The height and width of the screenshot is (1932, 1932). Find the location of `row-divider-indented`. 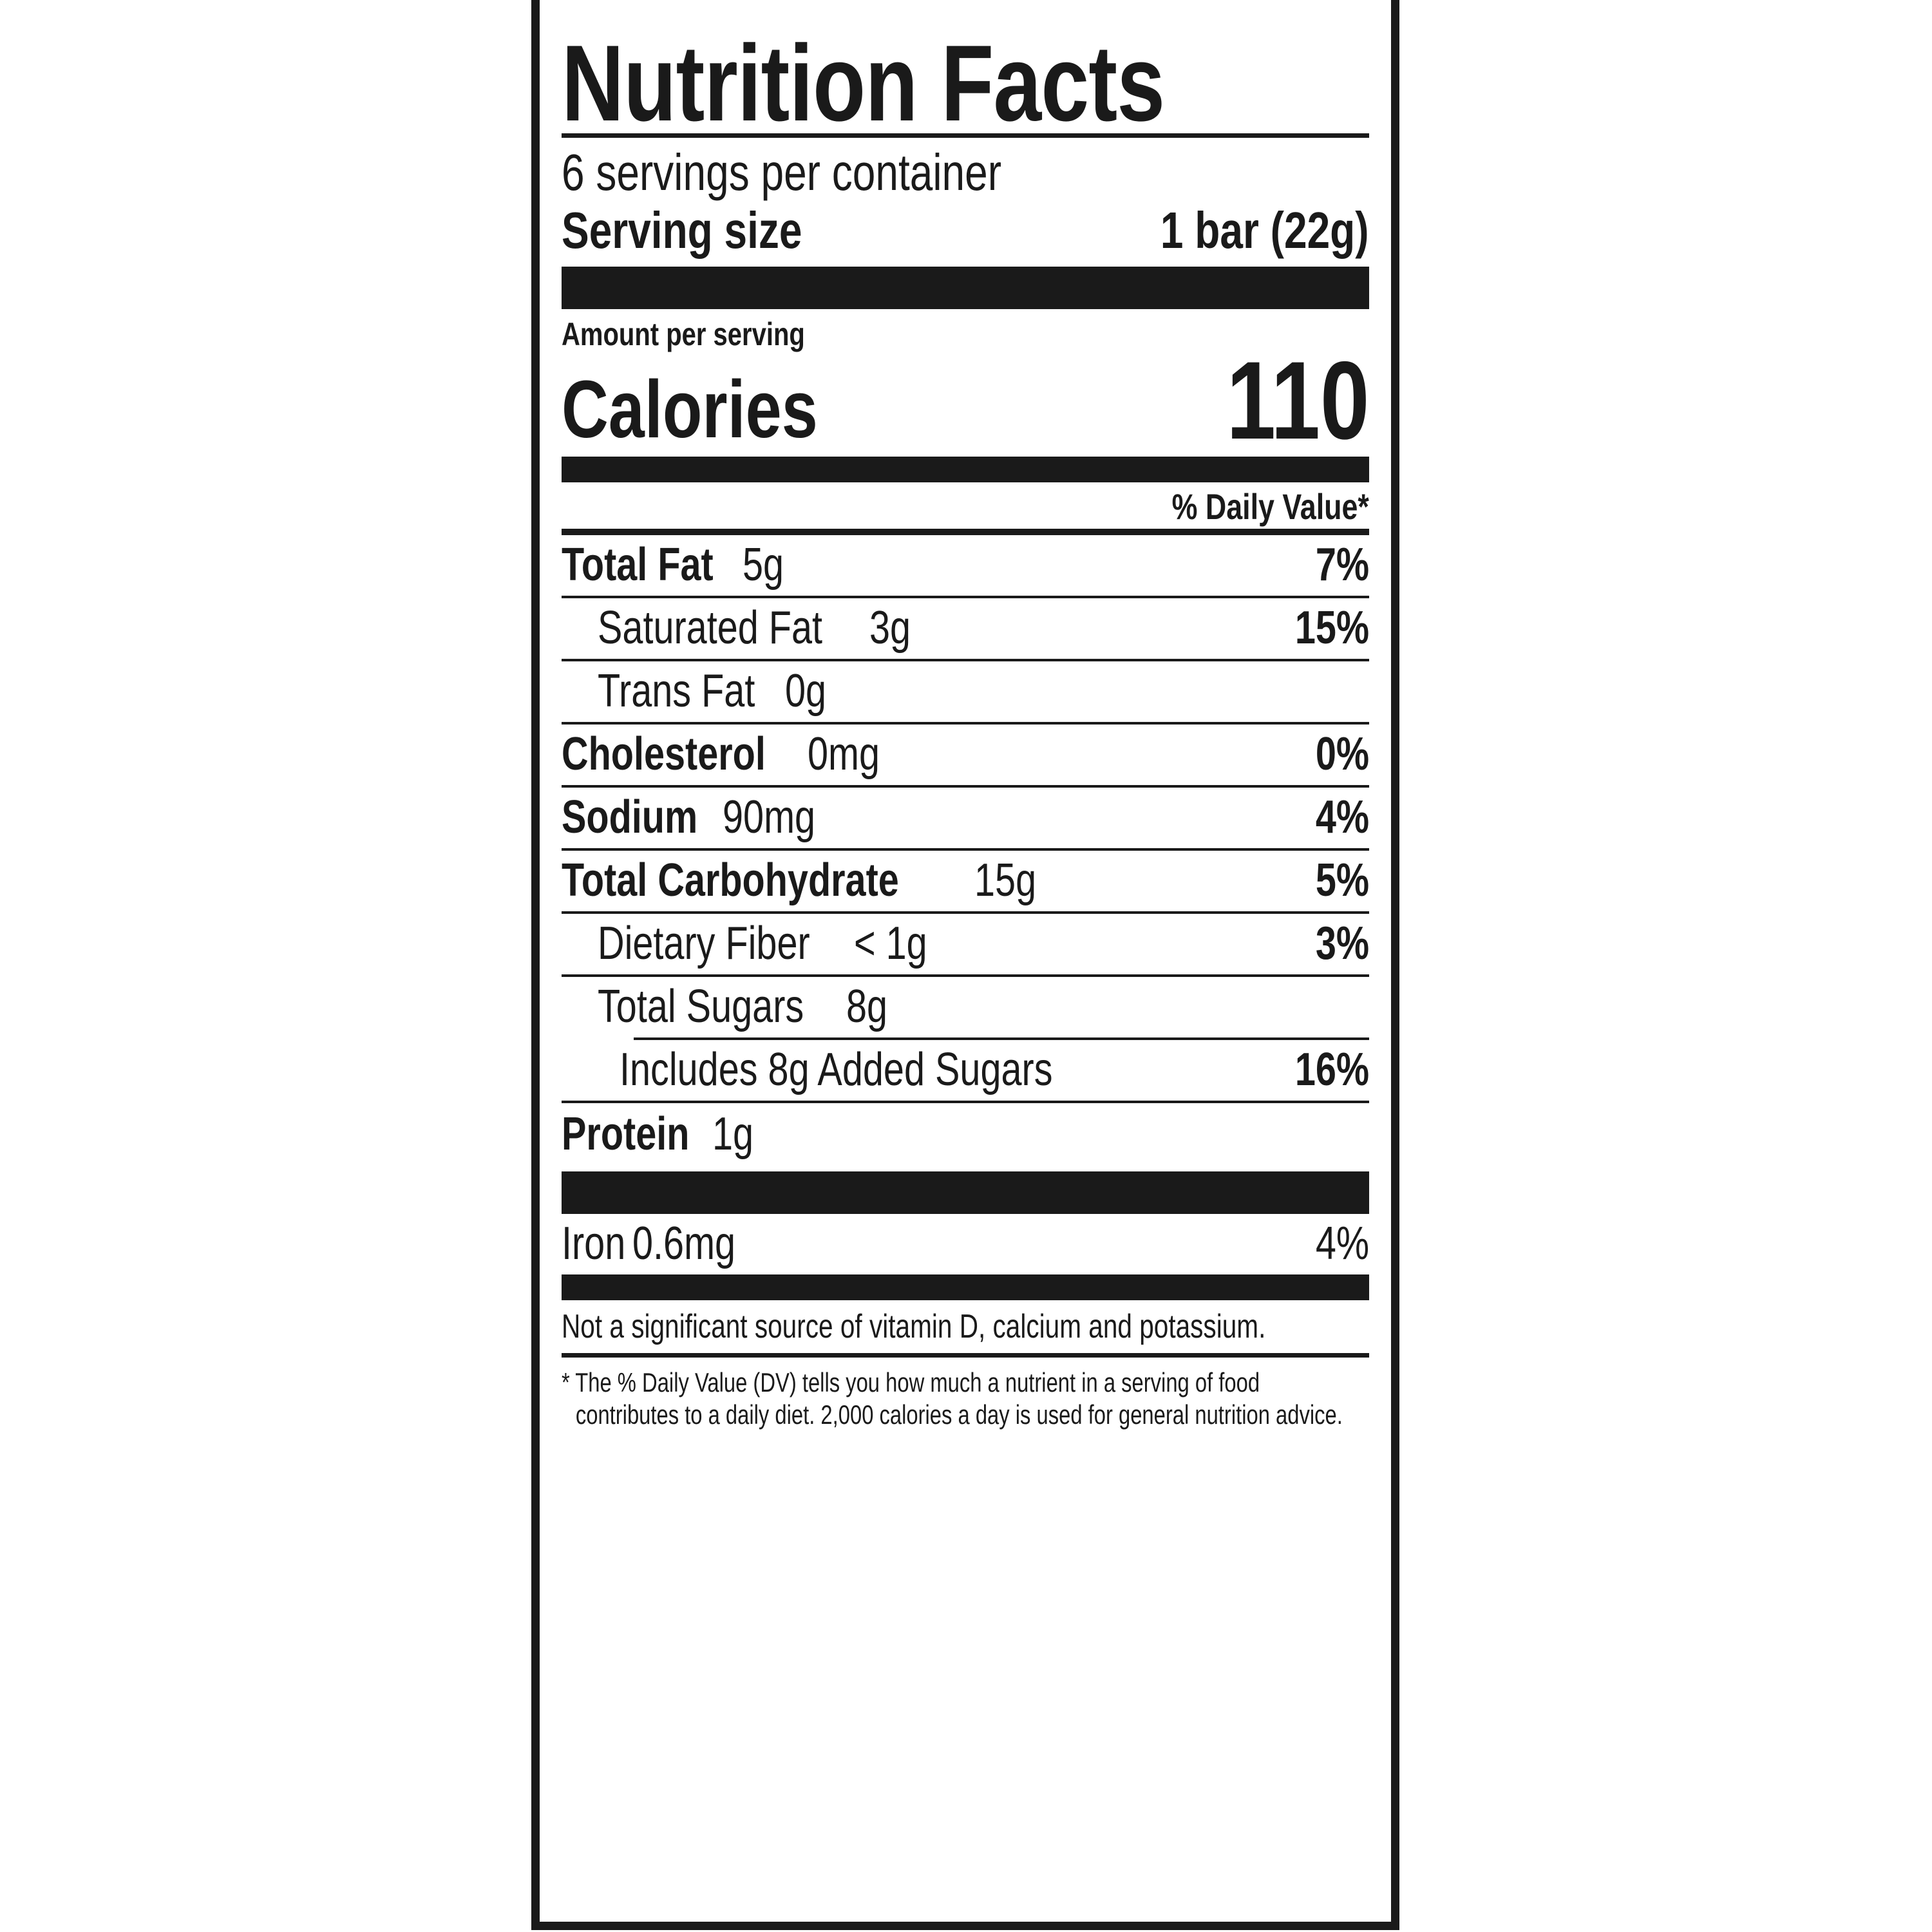

row-divider-indented is located at coordinates (1002, 1038).